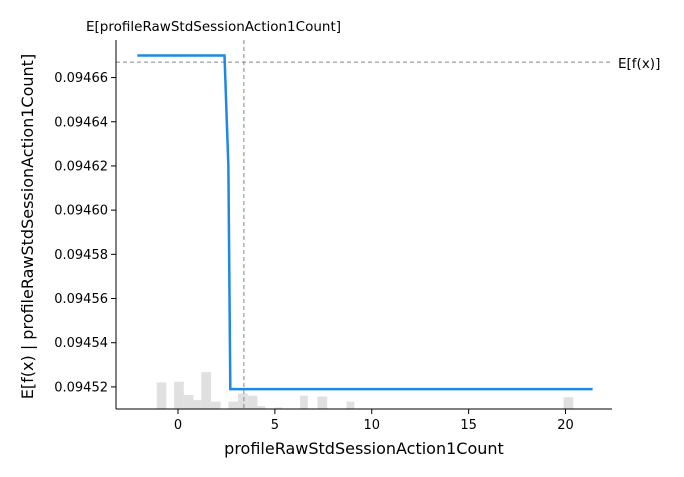  I want to click on y-tick-label: 0.09454, so click(81, 343).